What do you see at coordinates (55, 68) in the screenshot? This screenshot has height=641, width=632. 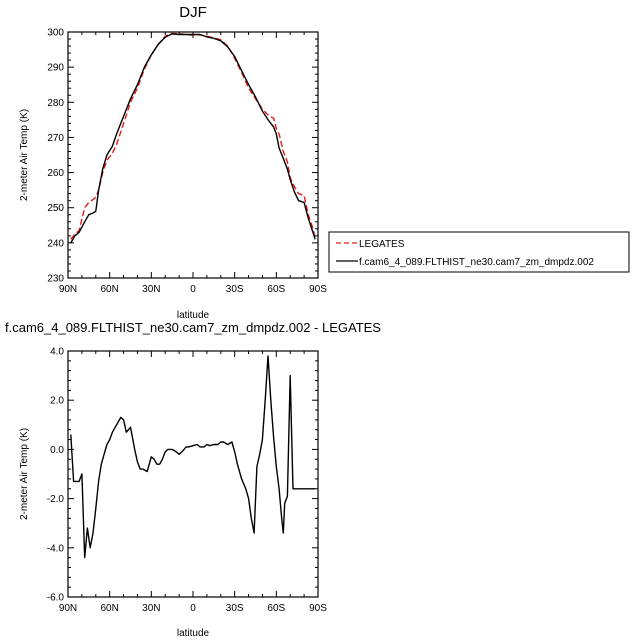 I see `top-y-tick-label: 290` at bounding box center [55, 68].